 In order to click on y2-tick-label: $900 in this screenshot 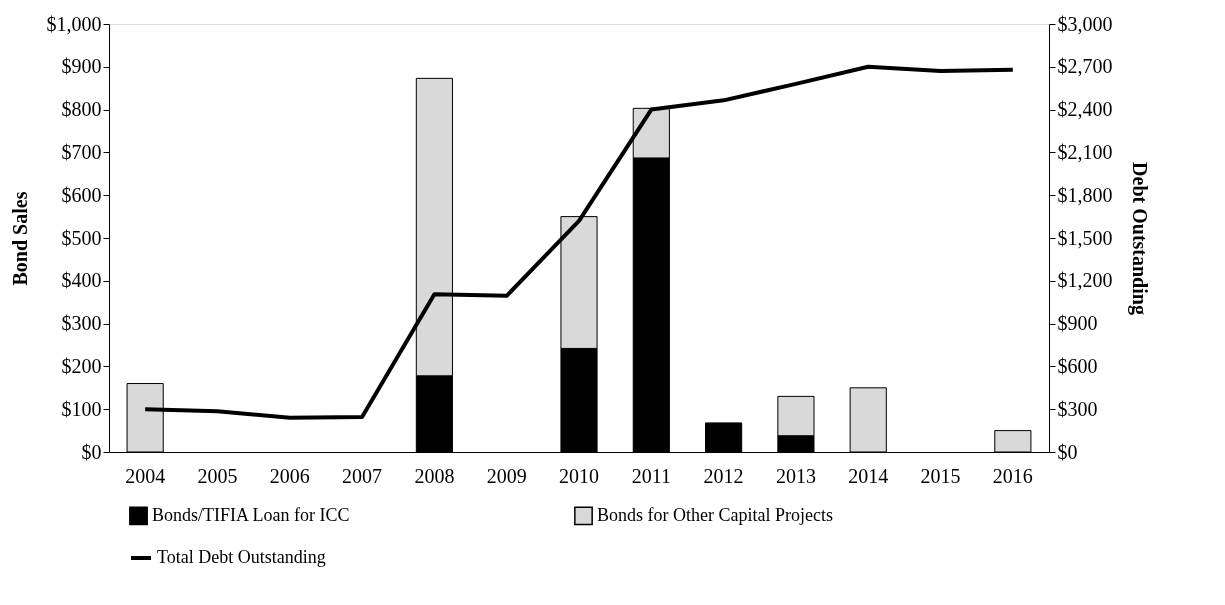, I will do `click(1077, 323)`.